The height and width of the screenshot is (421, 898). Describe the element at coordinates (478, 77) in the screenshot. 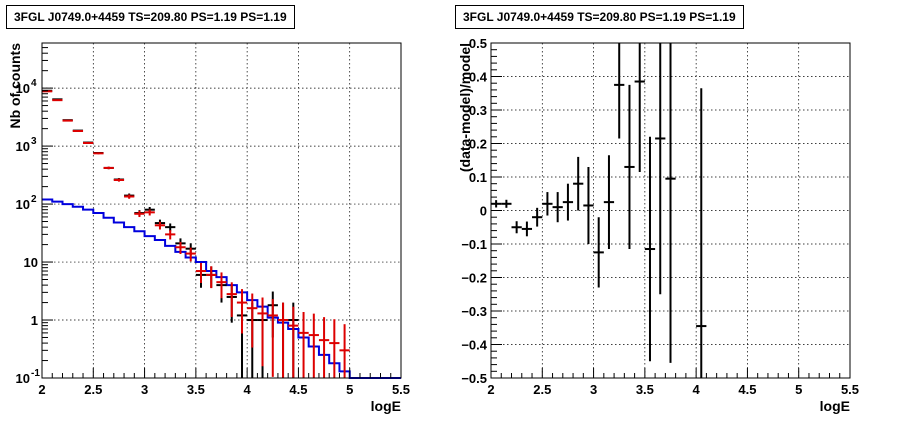

I see `y-tick-label: 0.4` at that location.